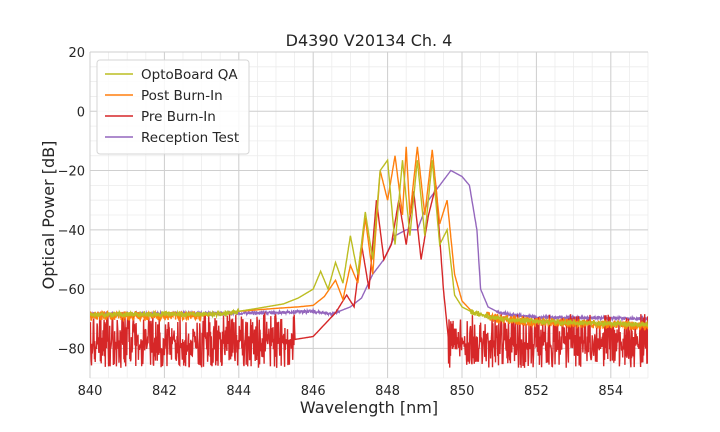  Describe the element at coordinates (313, 391) in the screenshot. I see `x-tick-label: 846` at that location.